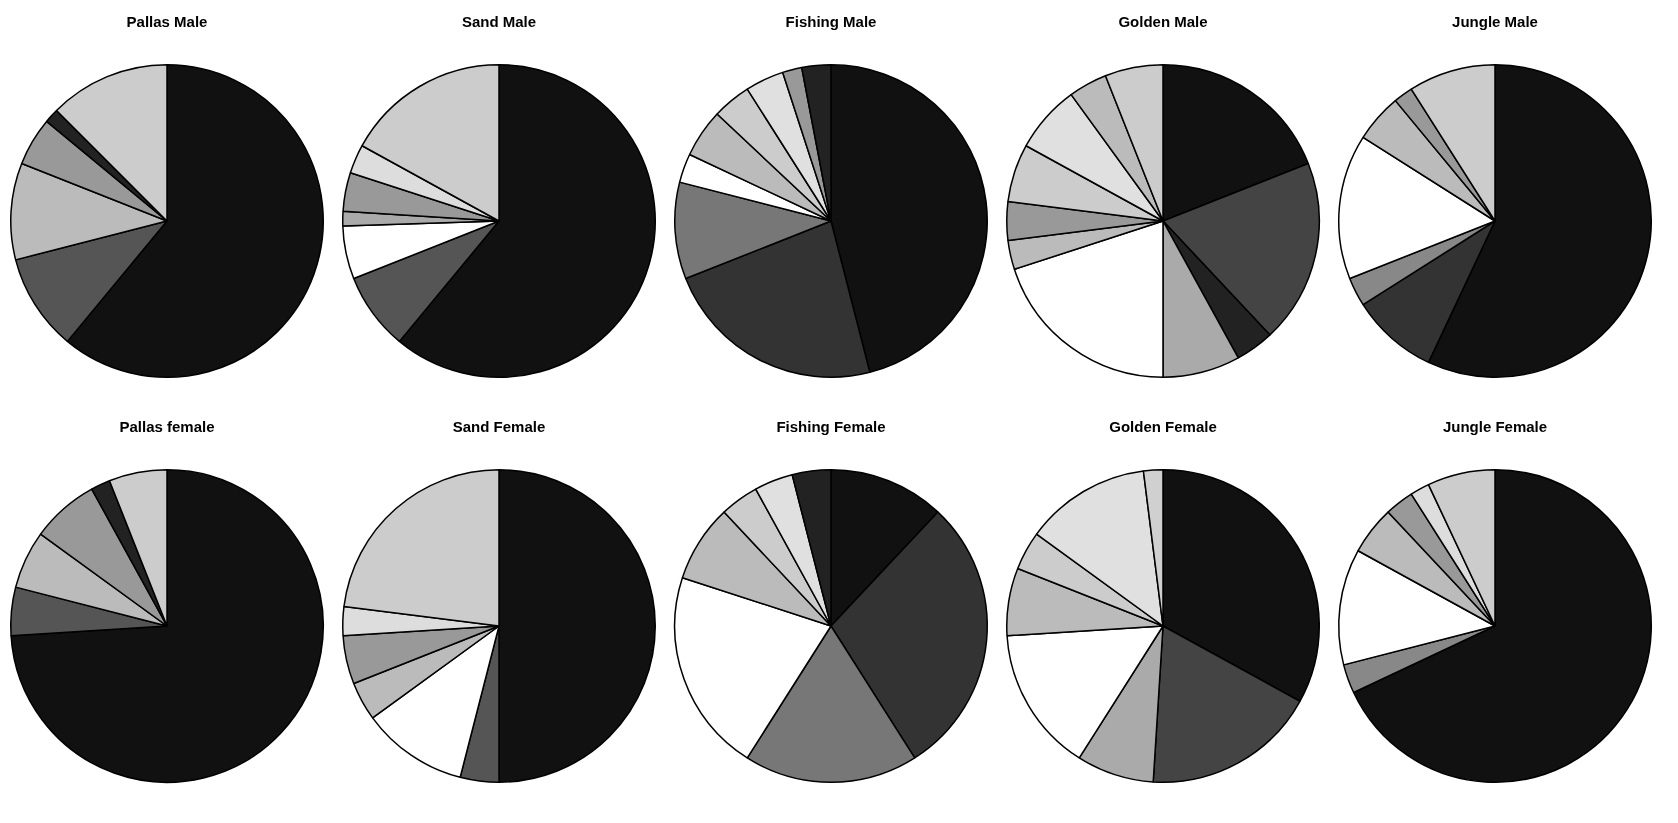 Image resolution: width=1678 pixels, height=823 pixels. I want to click on chart-title: Jungle Female, so click(1495, 427).